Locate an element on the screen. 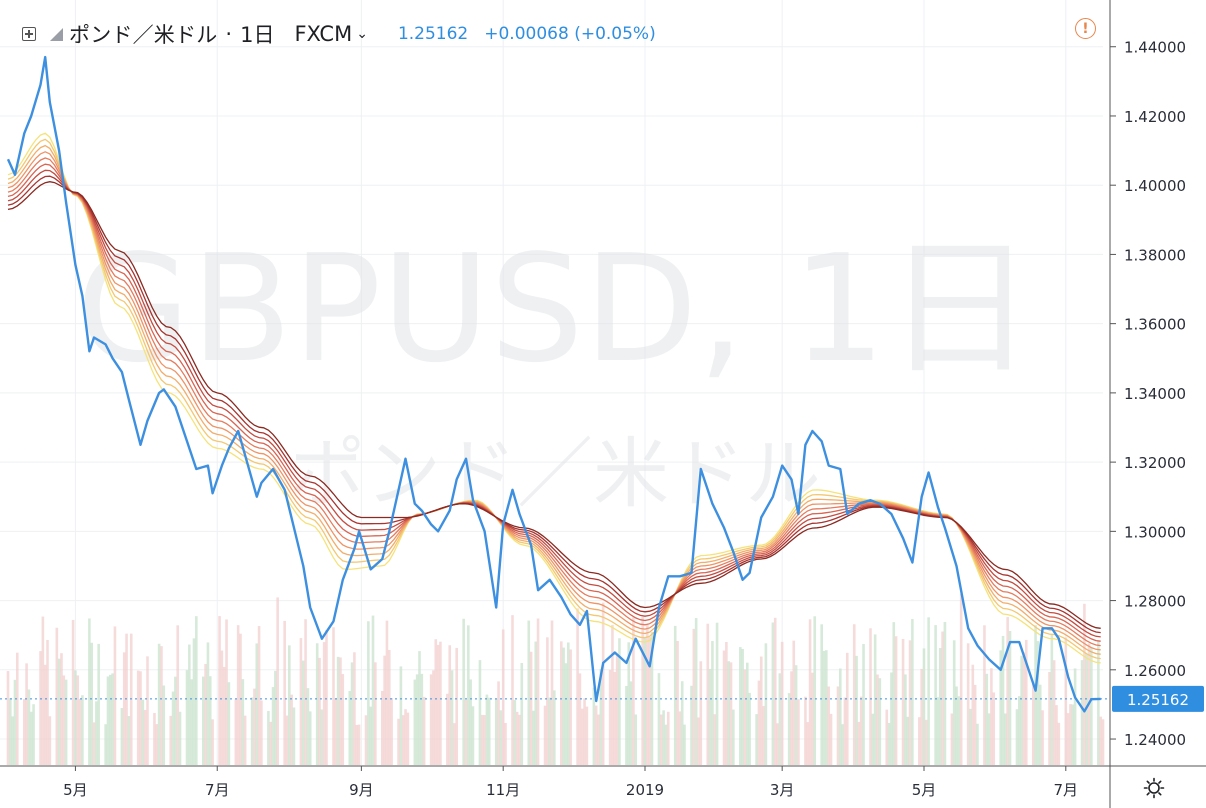 Image resolution: width=1206 pixels, height=808 pixels. y-tick-label: 1.36000 is located at coordinates (1155, 325).